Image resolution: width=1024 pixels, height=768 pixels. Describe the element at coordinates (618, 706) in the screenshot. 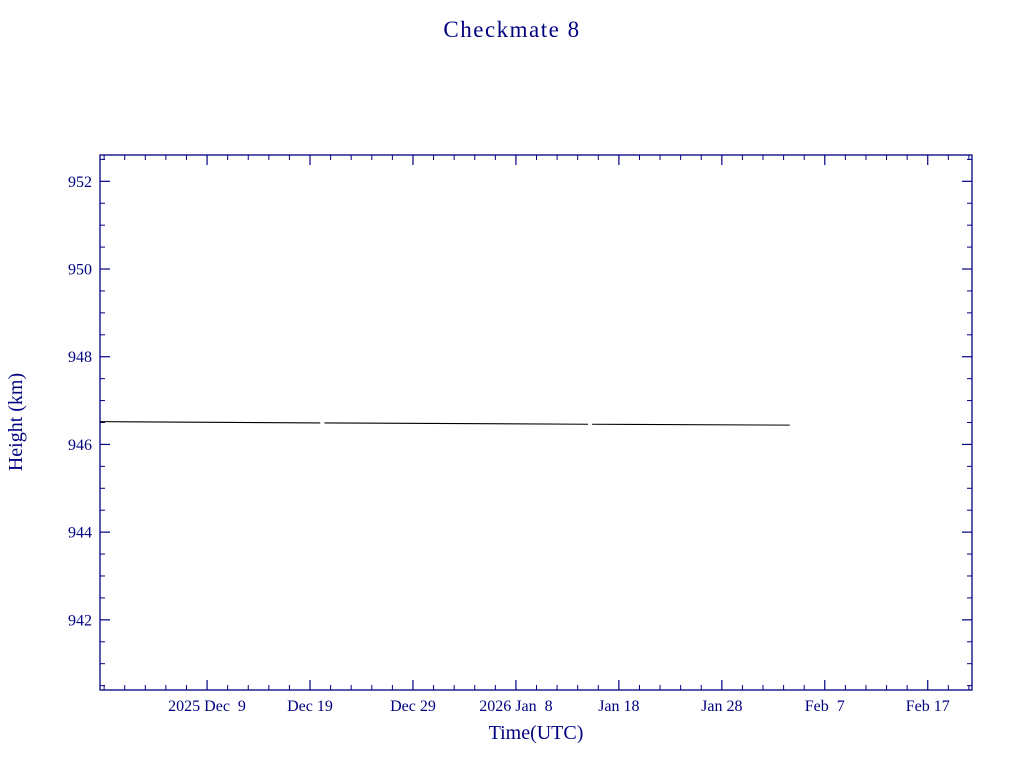

I see `x-tick-label: Jan 18` at that location.